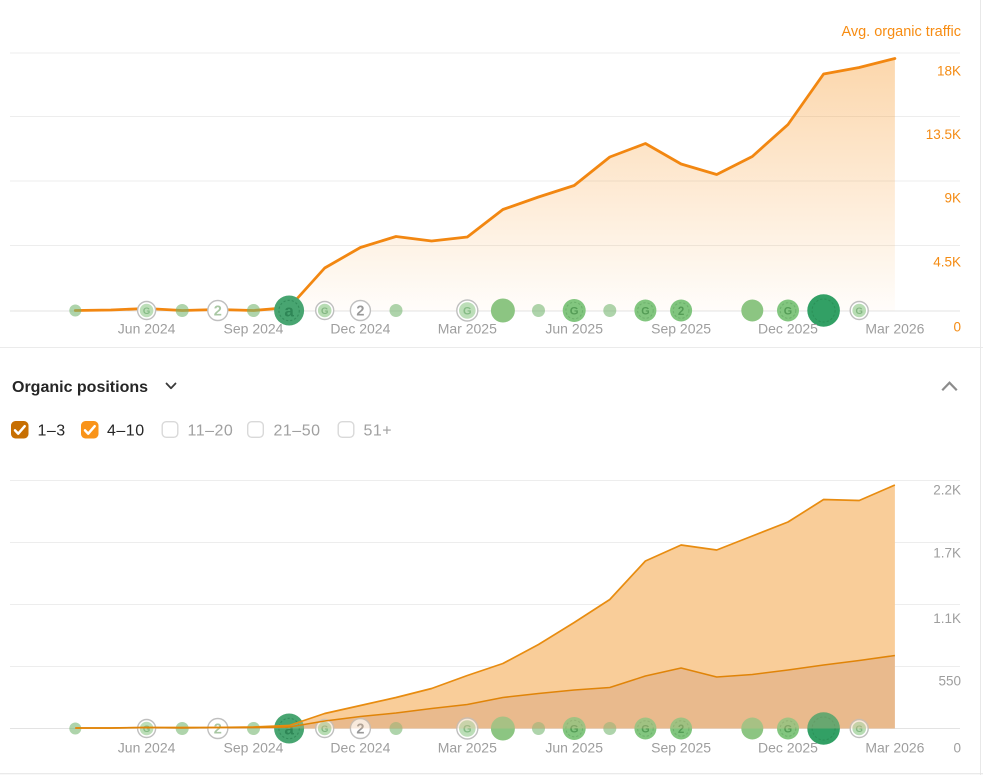 Image resolution: width=983 pixels, height=775 pixels. What do you see at coordinates (943, 134) in the screenshot?
I see `svg-text: 13.5K` at bounding box center [943, 134].